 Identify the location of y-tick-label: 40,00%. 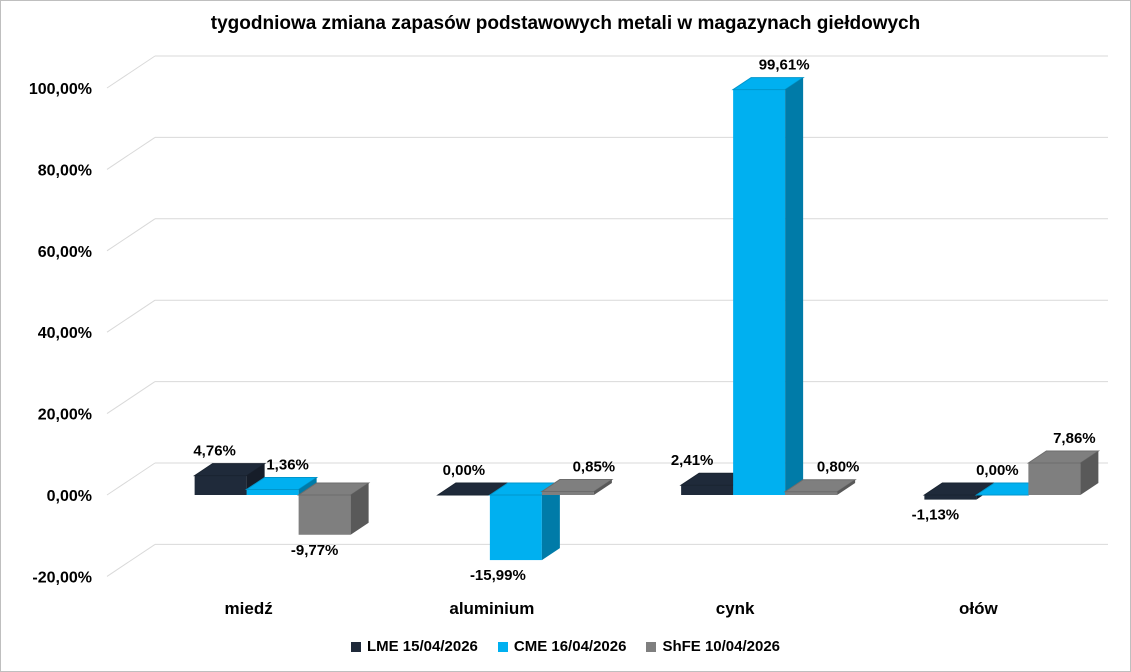
(65, 333).